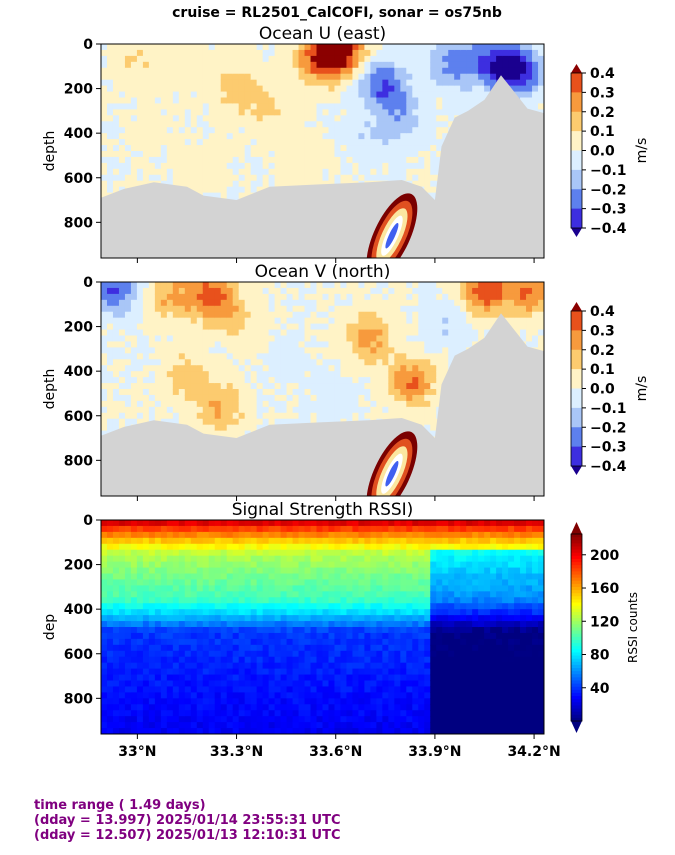  Describe the element at coordinates (337, 13) in the screenshot. I see `figure-suptitle: cruise = RL2501_CalCOFI, sonar = os75nb` at that location.